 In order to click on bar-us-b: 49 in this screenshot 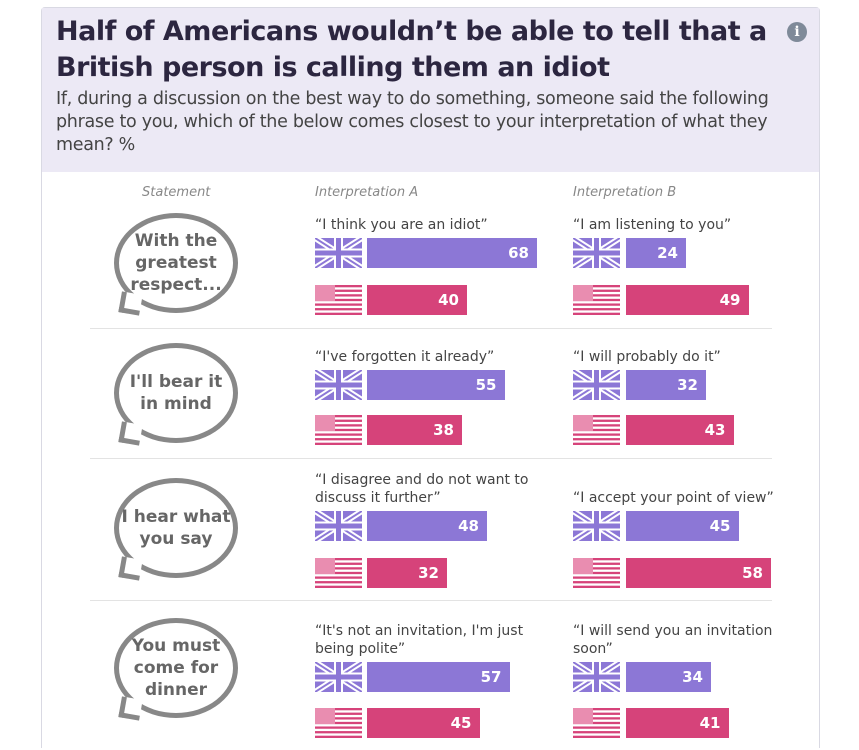, I will do `click(687, 300)`.